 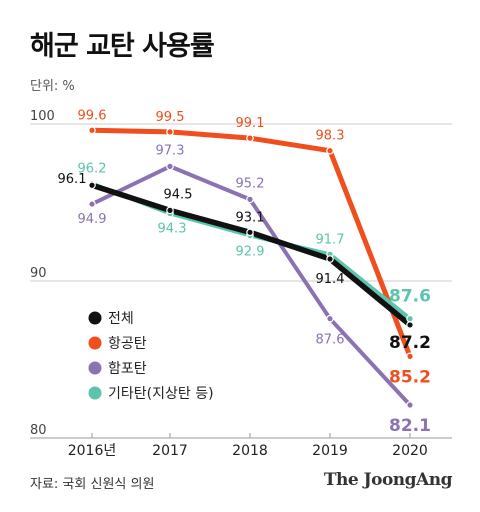 I want to click on x-tick-label: 2017, so click(x=170, y=451).